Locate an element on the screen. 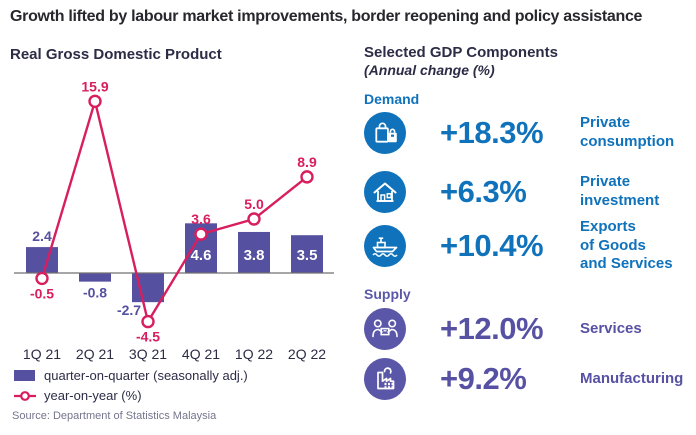 This screenshot has height=435, width=696. house-icon is located at coordinates (385, 192).